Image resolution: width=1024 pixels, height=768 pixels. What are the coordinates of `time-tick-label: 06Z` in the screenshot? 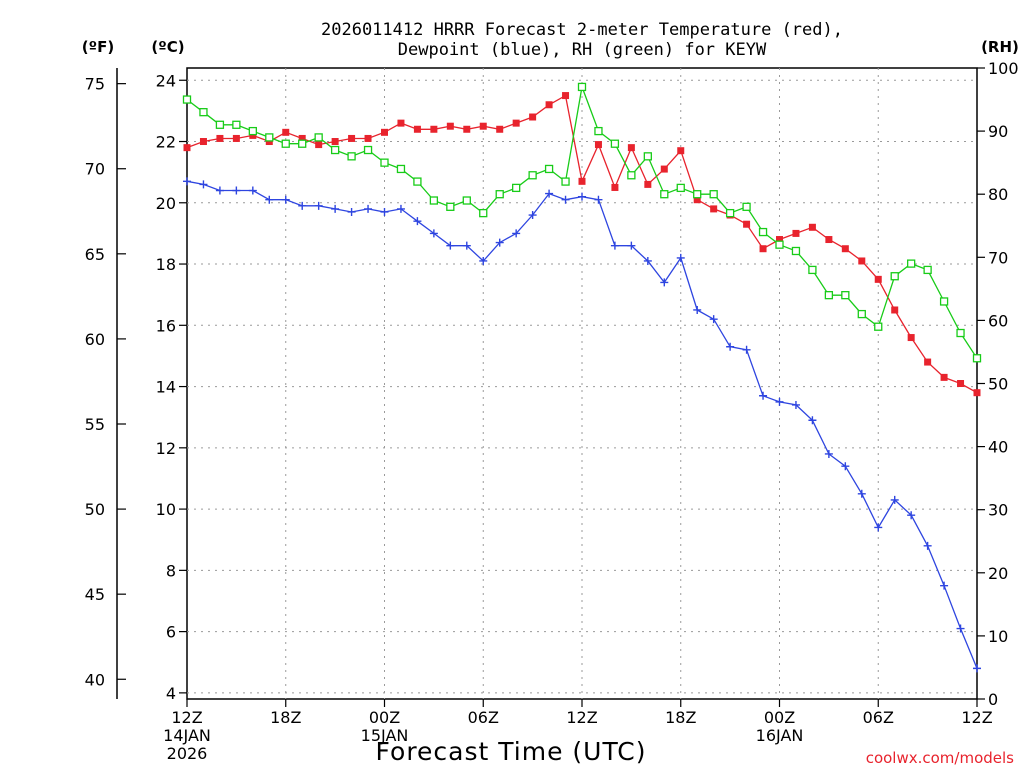 It's located at (483, 717).